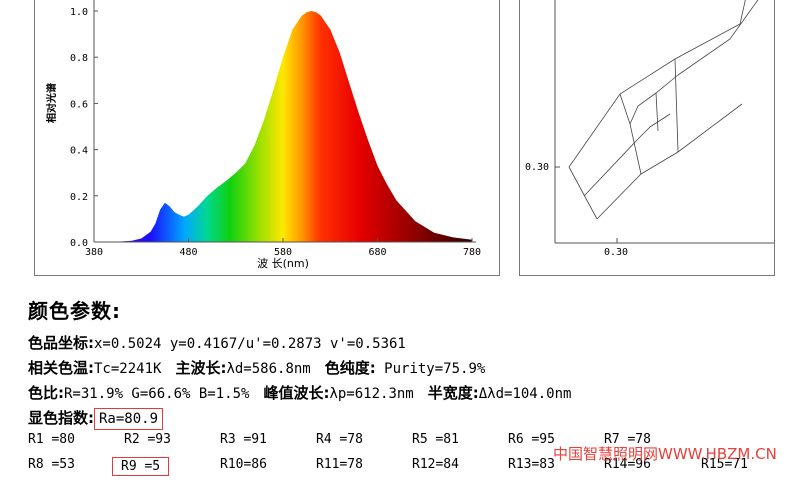 The image size is (800, 486). What do you see at coordinates (627, 439) in the screenshot?
I see `cri-r-value: R7 =78` at bounding box center [627, 439].